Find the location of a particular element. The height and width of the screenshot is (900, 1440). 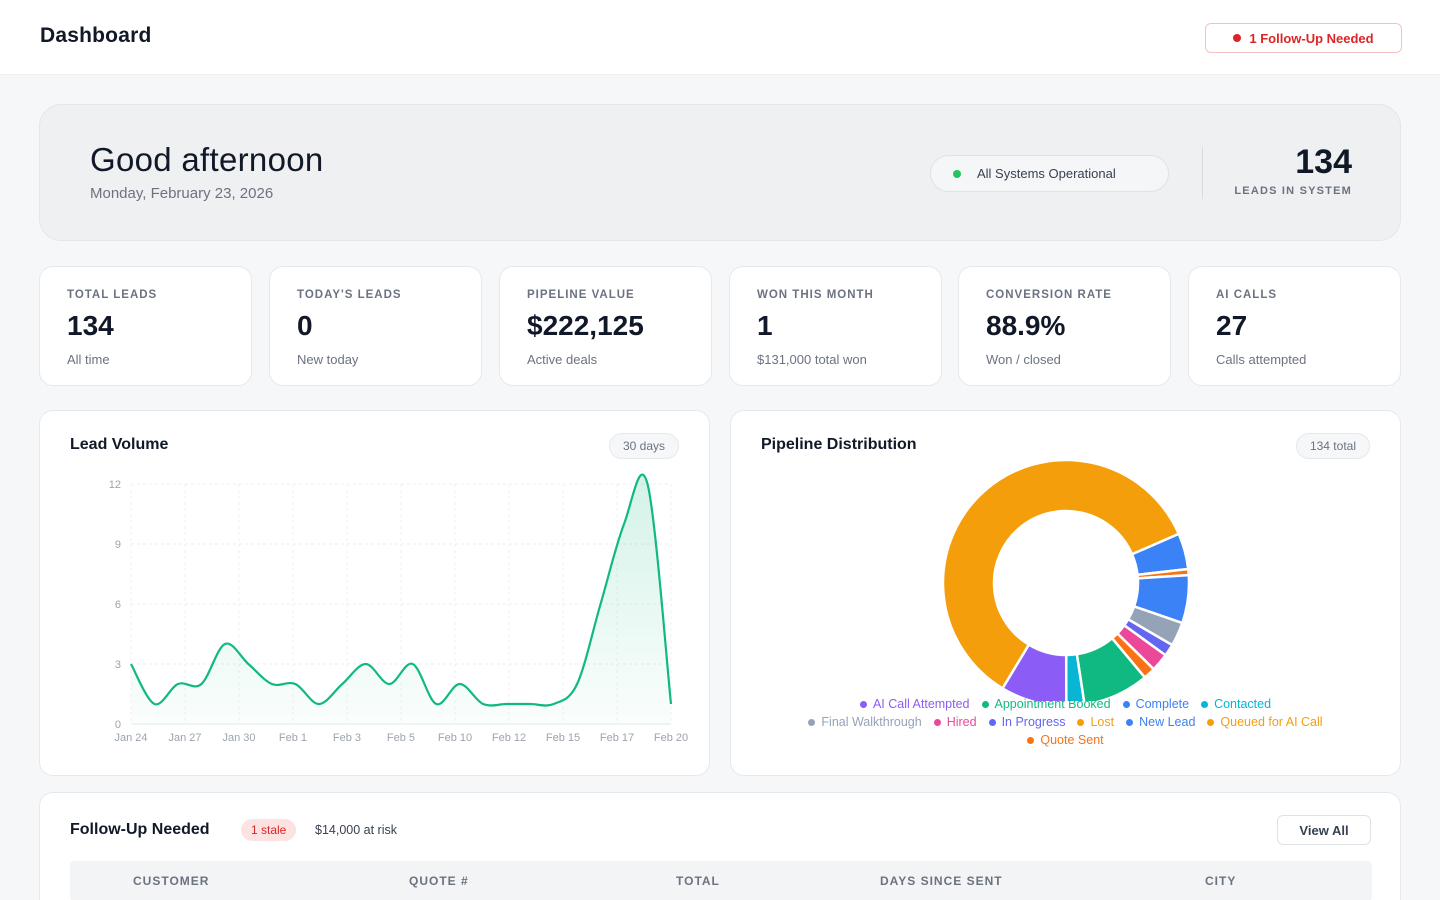

y-tick-label: 3 is located at coordinates (118, 665).